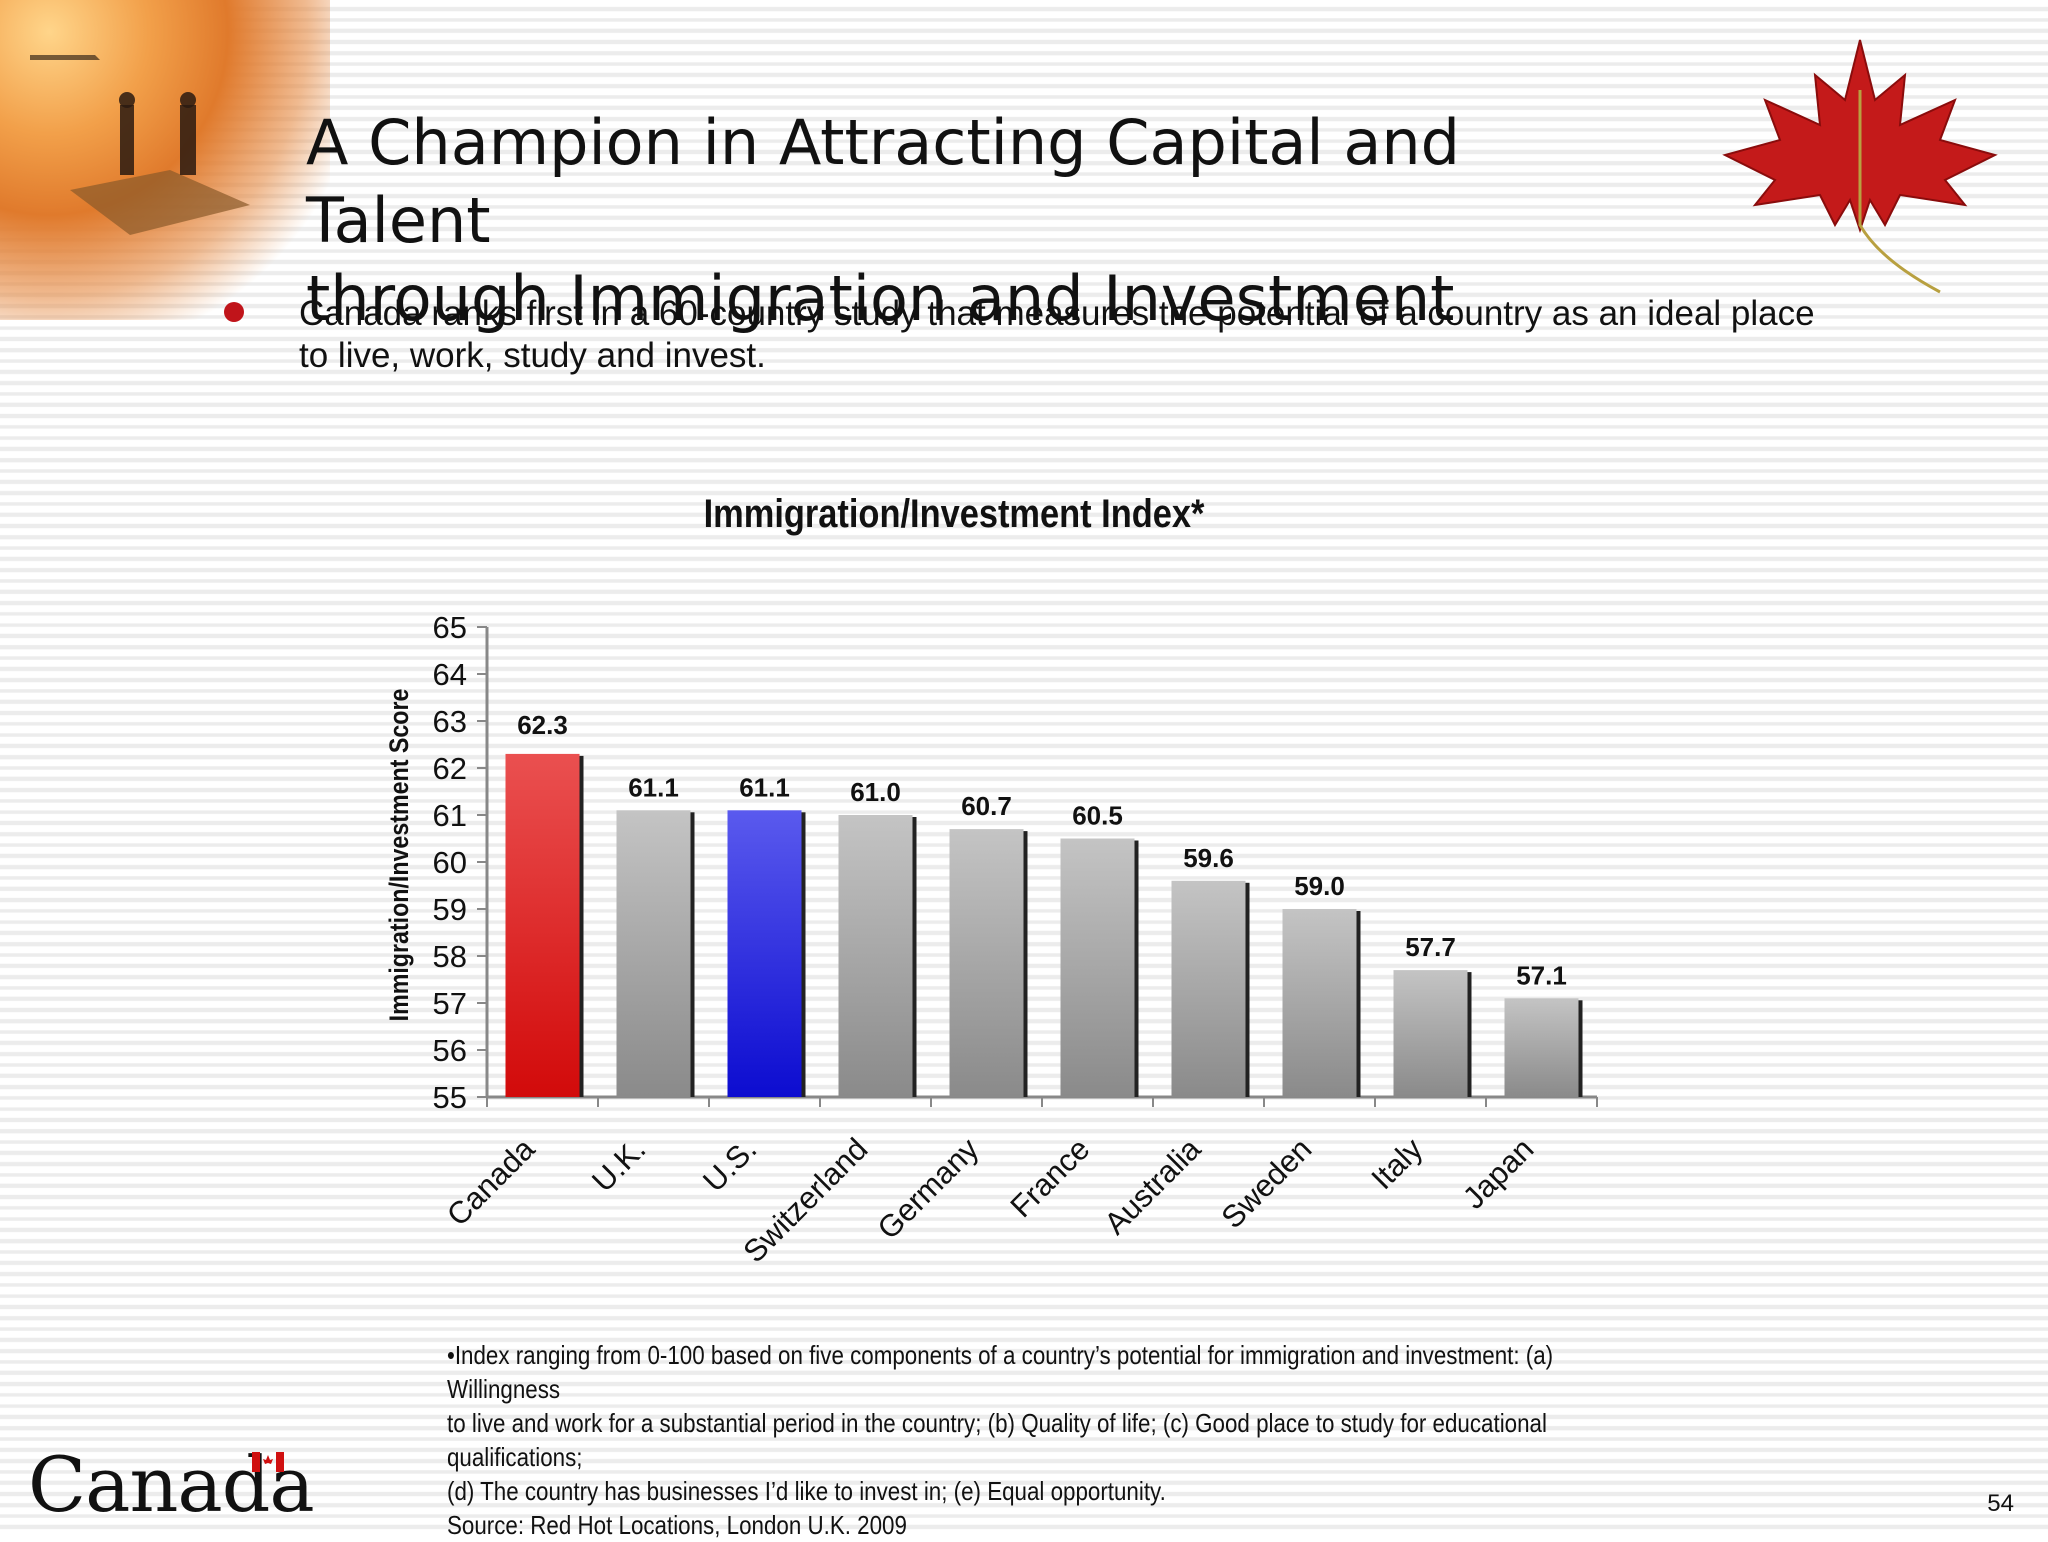 Image resolution: width=2048 pixels, height=1542 pixels. Describe the element at coordinates (140, 145) in the screenshot. I see `dock-scene-image` at that location.